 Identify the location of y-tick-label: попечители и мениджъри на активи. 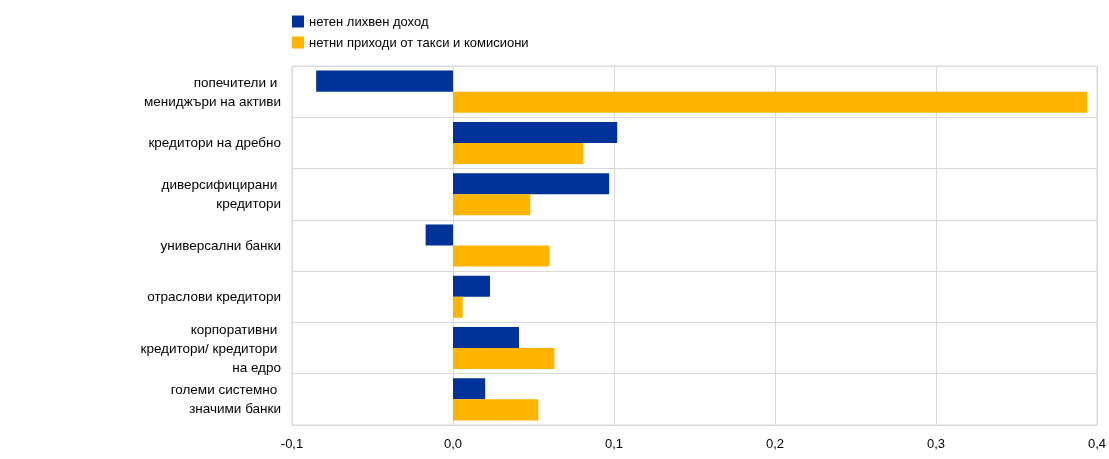
(212, 91).